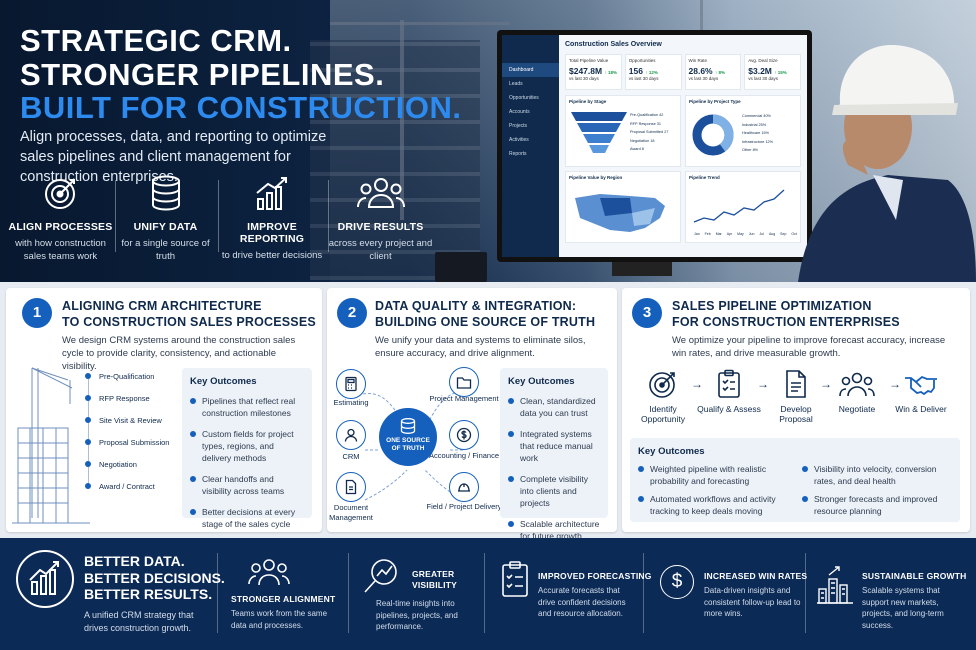  Describe the element at coordinates (162, 306) in the screenshot. I see `card1-title-line1: ALIGNING CRM ARCHITECTURE` at that location.